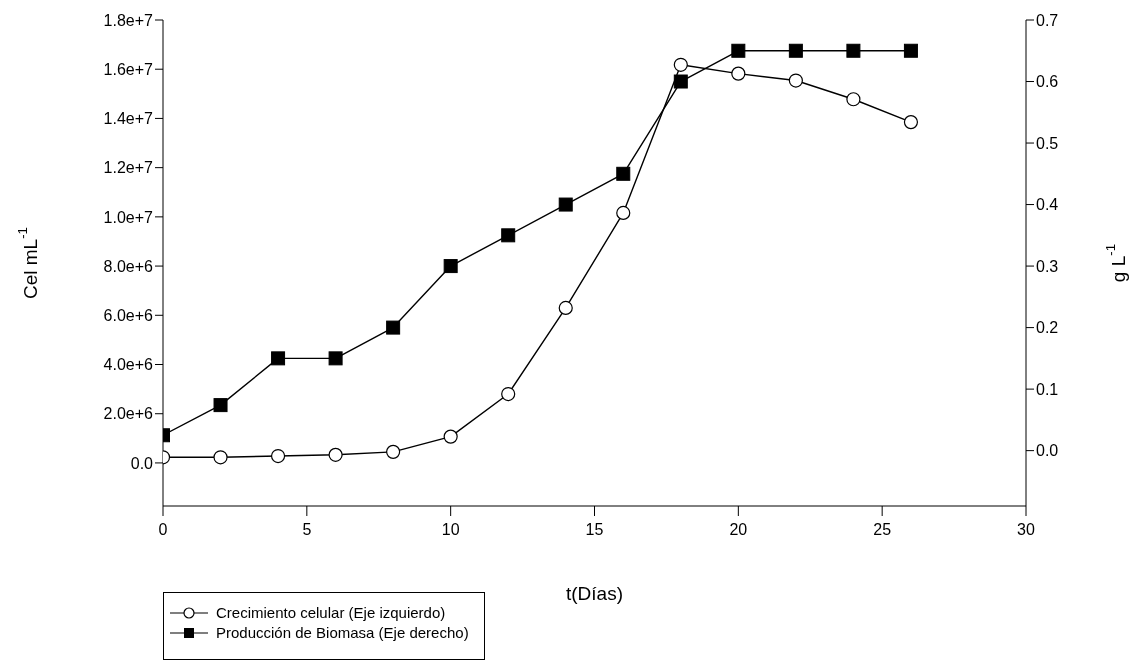 Image resolution: width=1148 pixels, height=664 pixels. I want to click on x-tick-label: 0, so click(163, 530).